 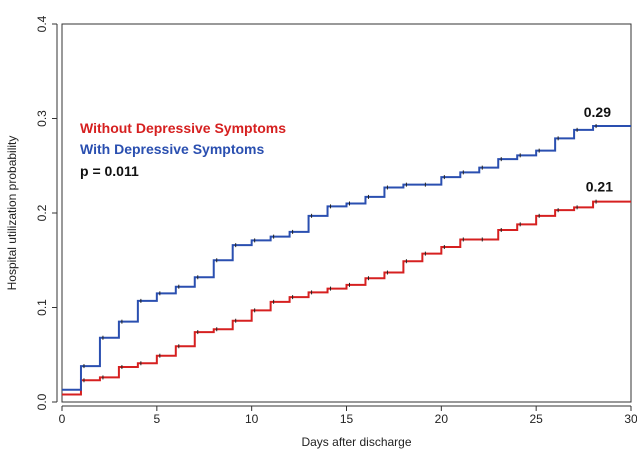 What do you see at coordinates (599, 187) in the screenshot?
I see `end-value-label-without-depressive-symptoms: 0.21` at bounding box center [599, 187].